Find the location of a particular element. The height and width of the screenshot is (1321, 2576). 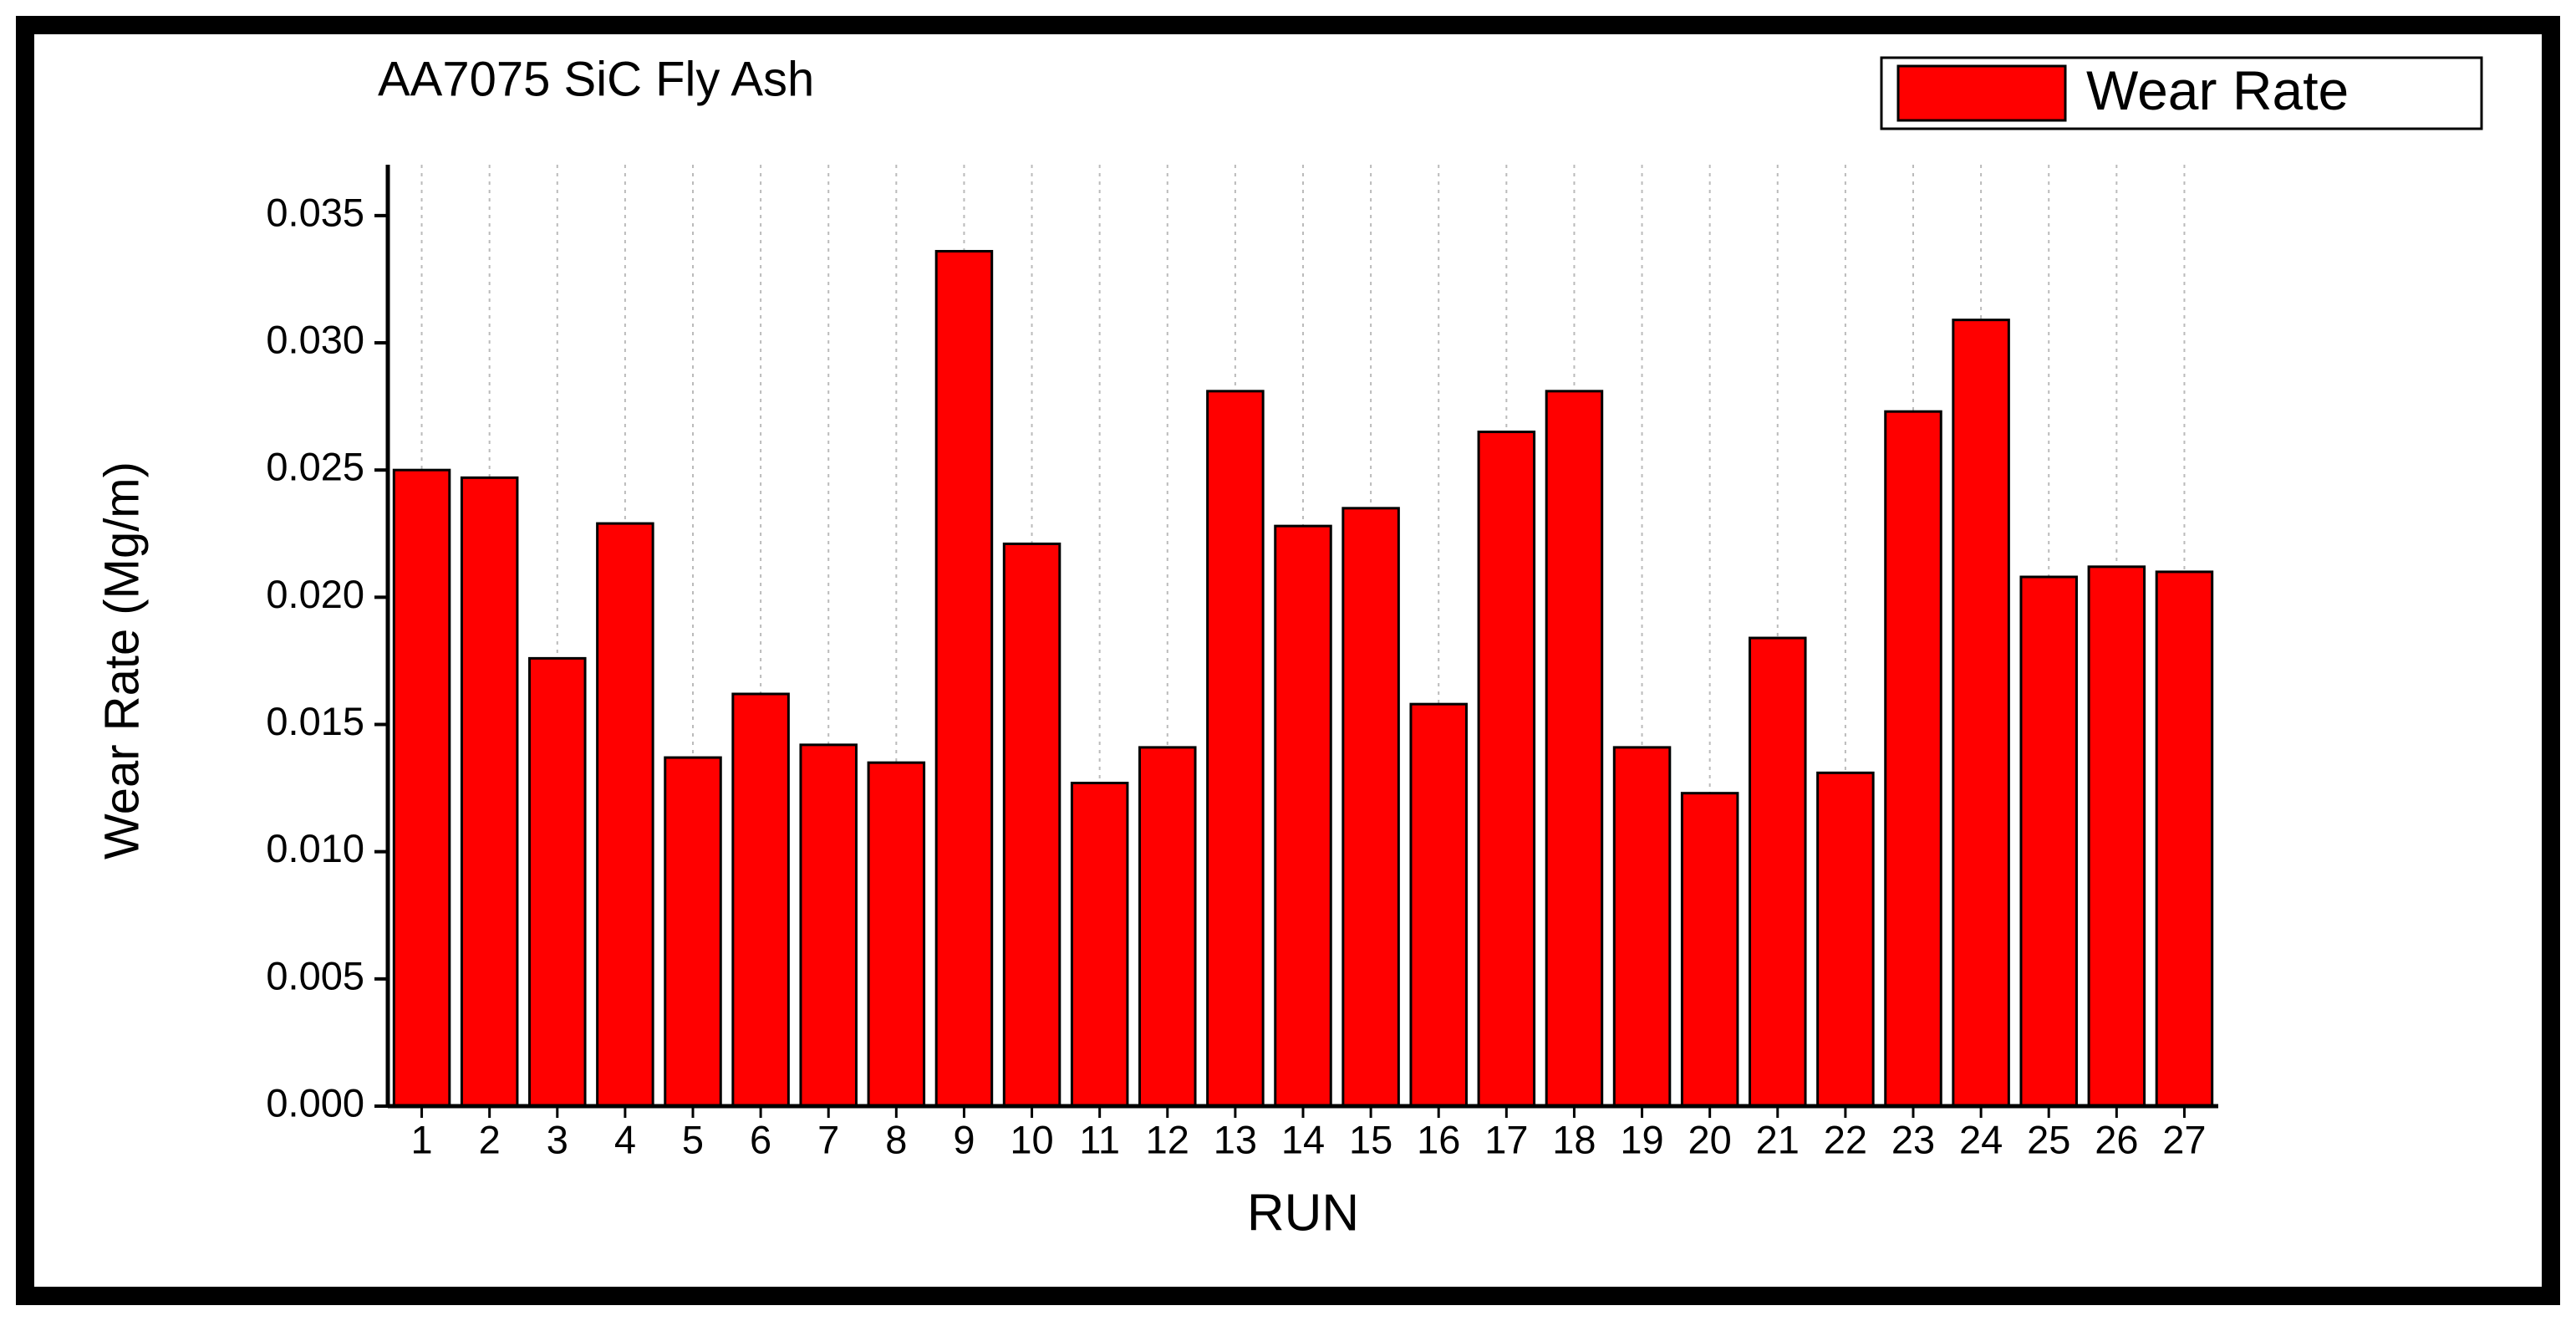

x-tick-label: 4 is located at coordinates (625, 1139).